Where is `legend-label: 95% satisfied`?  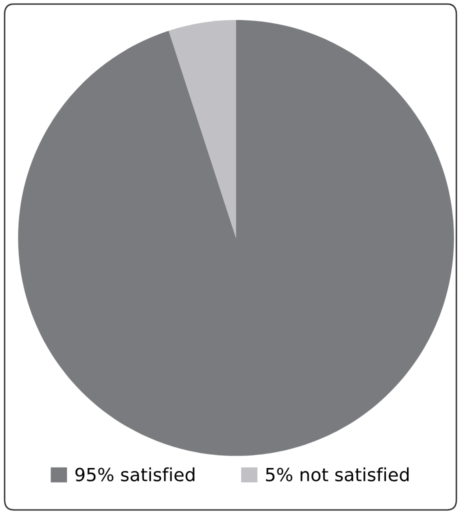
legend-label: 95% satisfied is located at coordinates (134, 474).